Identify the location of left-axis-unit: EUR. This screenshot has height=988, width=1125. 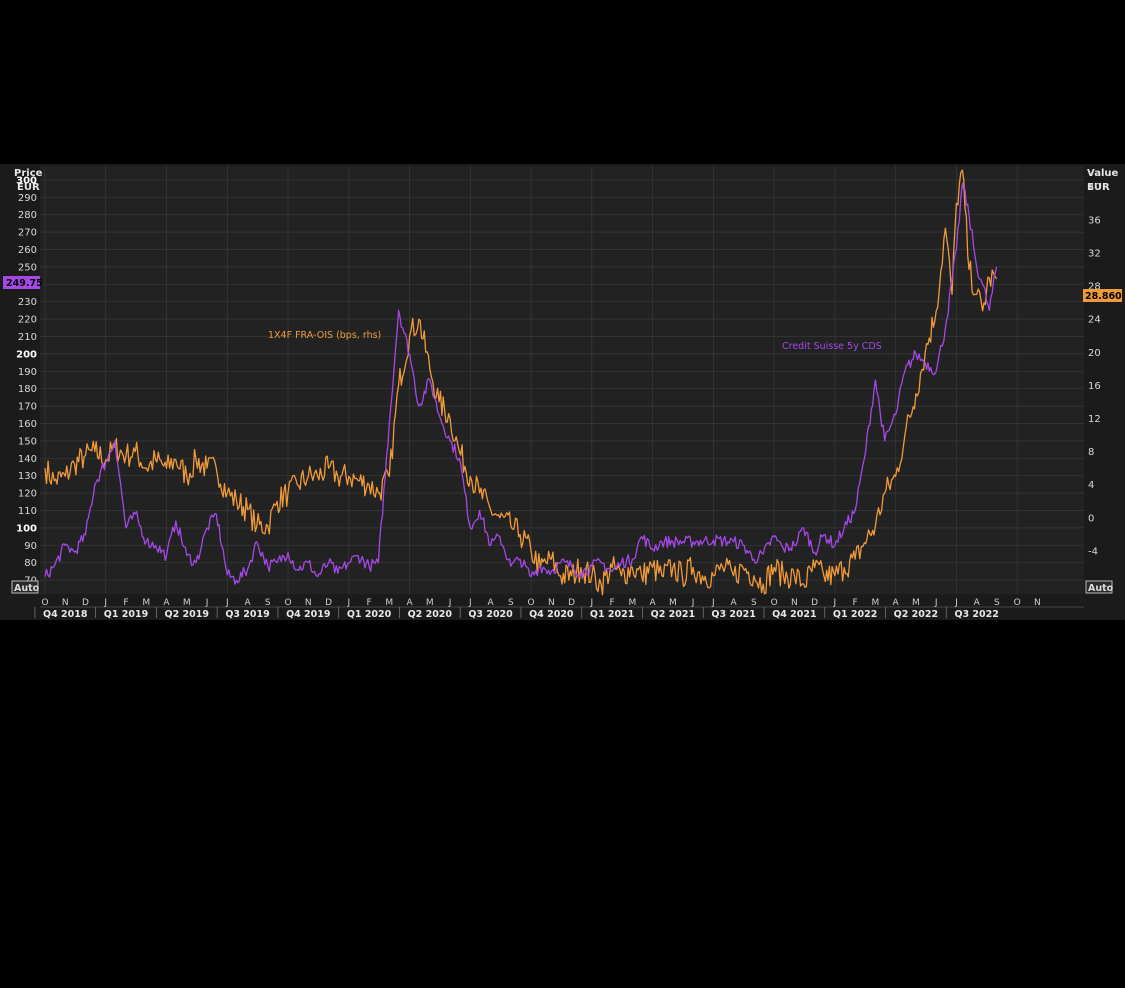
(28, 187).